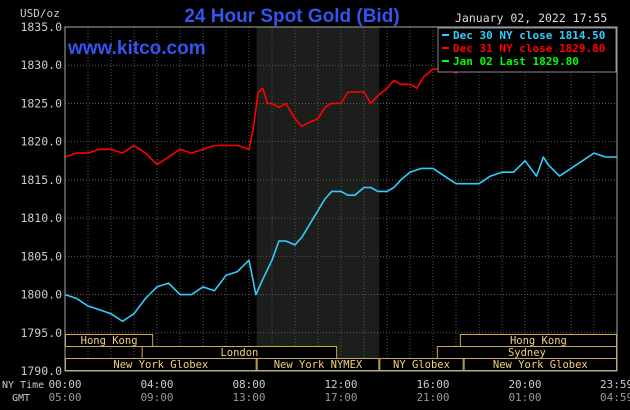  Describe the element at coordinates (318, 365) in the screenshot. I see `session-label: New York NYMEX` at that location.